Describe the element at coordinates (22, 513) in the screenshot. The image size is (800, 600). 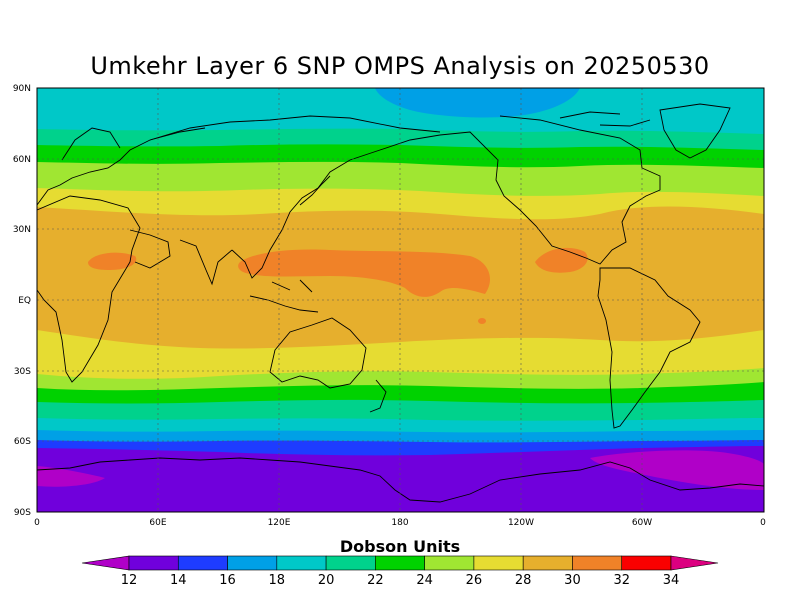
I see `lat-tick: 90S` at that location.